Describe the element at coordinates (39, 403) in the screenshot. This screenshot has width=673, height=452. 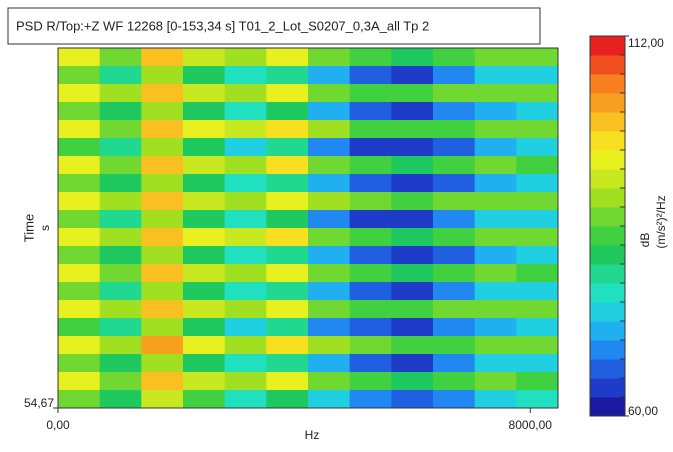
I see `y-tick-label: 54,67` at that location.